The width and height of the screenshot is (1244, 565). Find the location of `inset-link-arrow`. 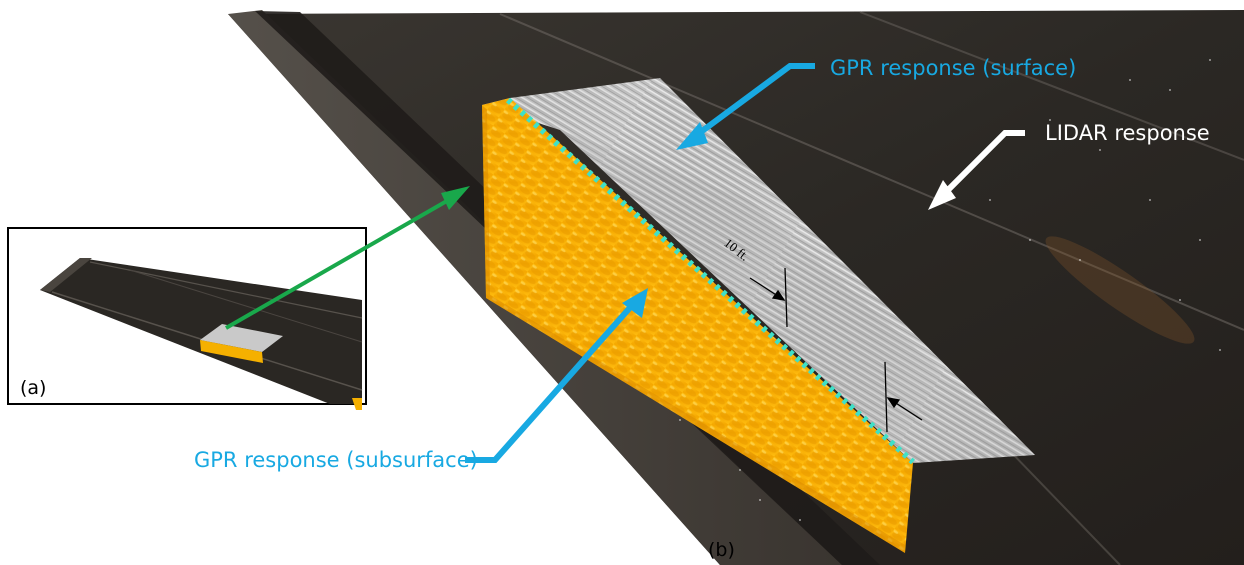

inset-link-arrow is located at coordinates (347, 258).